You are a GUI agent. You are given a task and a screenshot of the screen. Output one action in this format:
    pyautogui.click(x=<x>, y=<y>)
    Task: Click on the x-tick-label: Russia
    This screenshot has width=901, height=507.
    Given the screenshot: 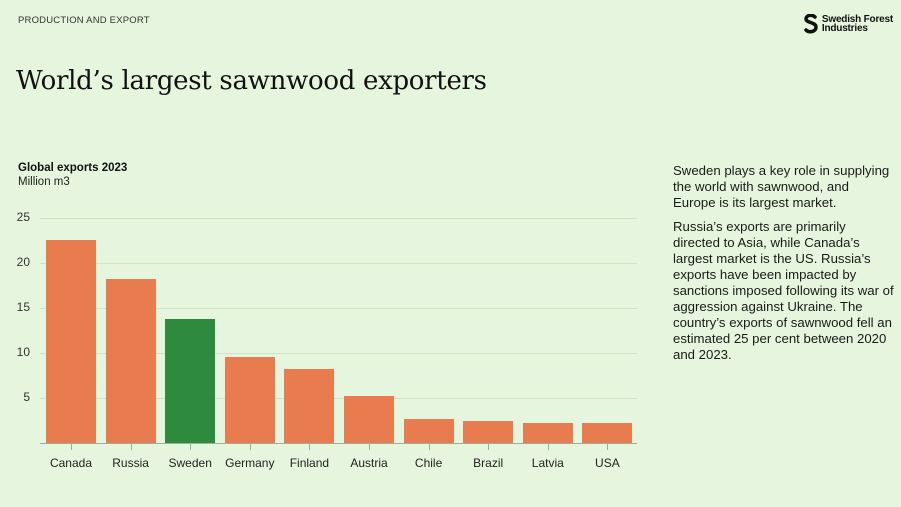 What is the action you would take?
    pyautogui.click(x=130, y=463)
    